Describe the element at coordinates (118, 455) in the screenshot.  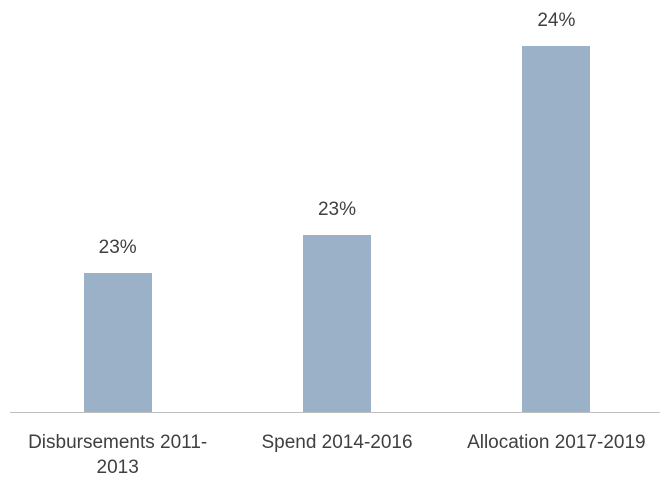
I see `x-tick-label: Disbursements 2011-2013` at that location.